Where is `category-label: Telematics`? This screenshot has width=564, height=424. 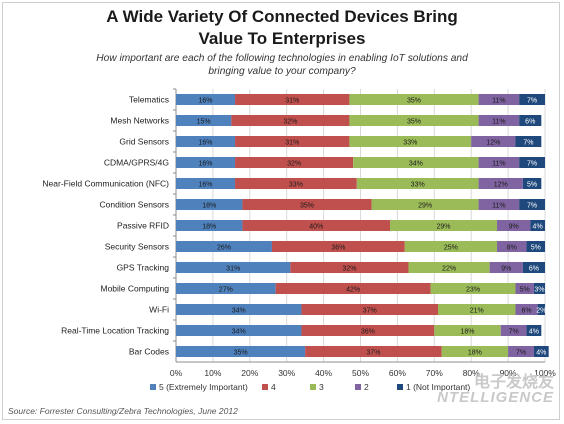
category-label: Telematics is located at coordinates (149, 100).